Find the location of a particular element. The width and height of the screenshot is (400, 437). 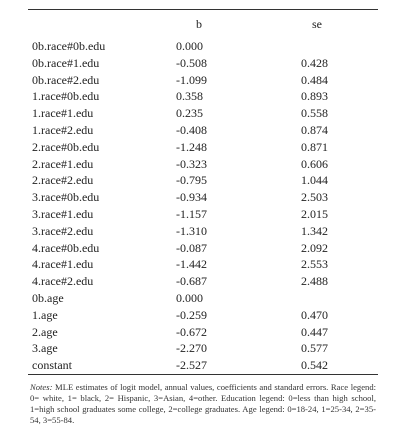

row-label: 3.race#2.edu is located at coordinates (63, 230).